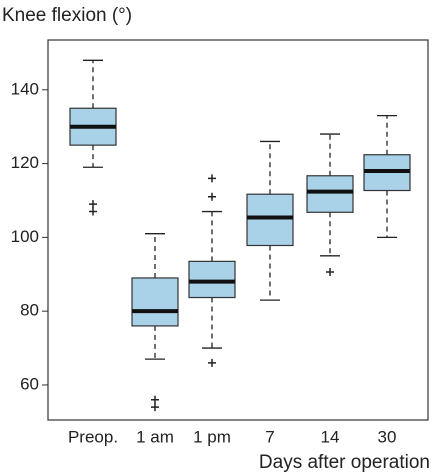 The image size is (434, 476). I want to click on x-tick-label: 7, so click(269, 436).